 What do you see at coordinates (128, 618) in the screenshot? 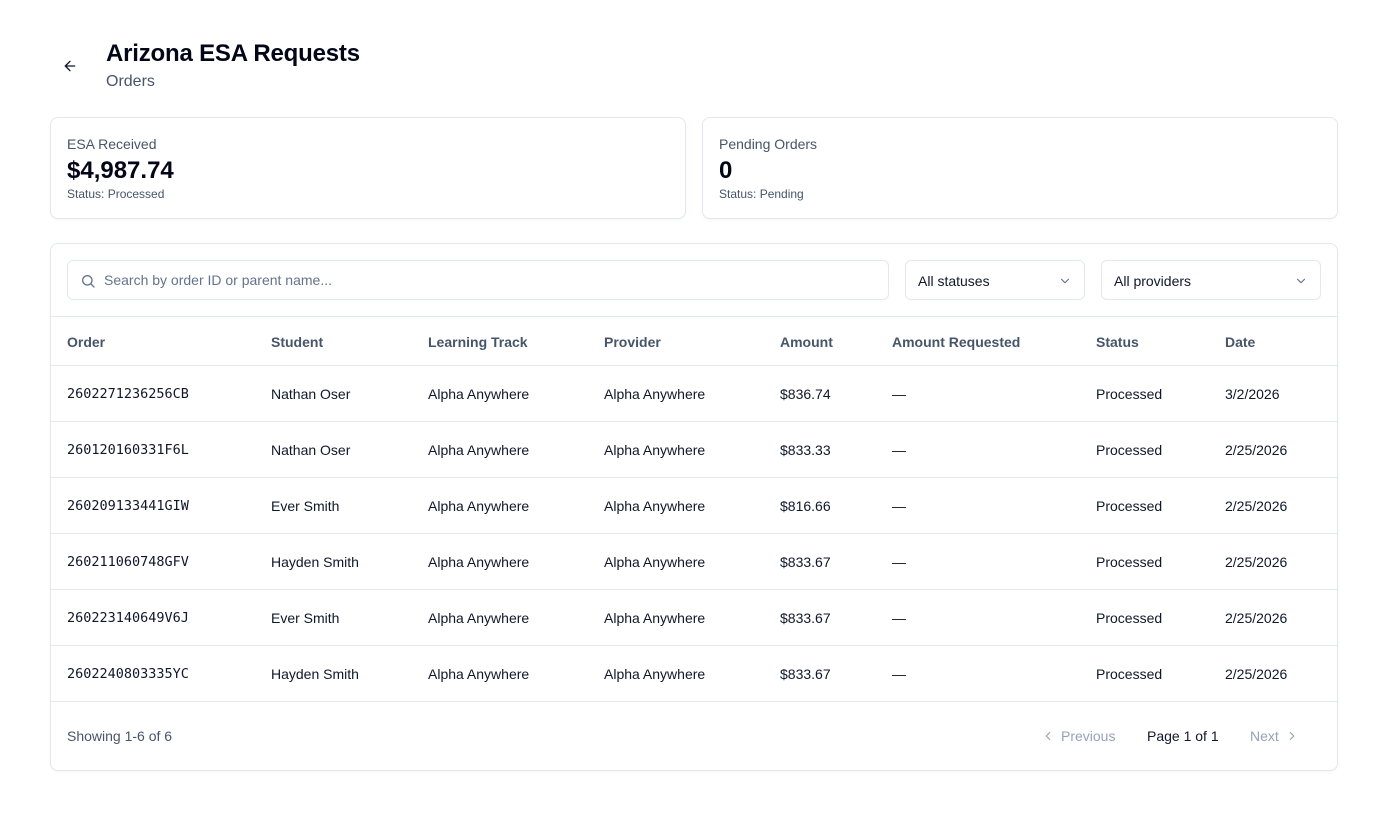
I see `order-id: 260223140649V6J` at bounding box center [128, 618].